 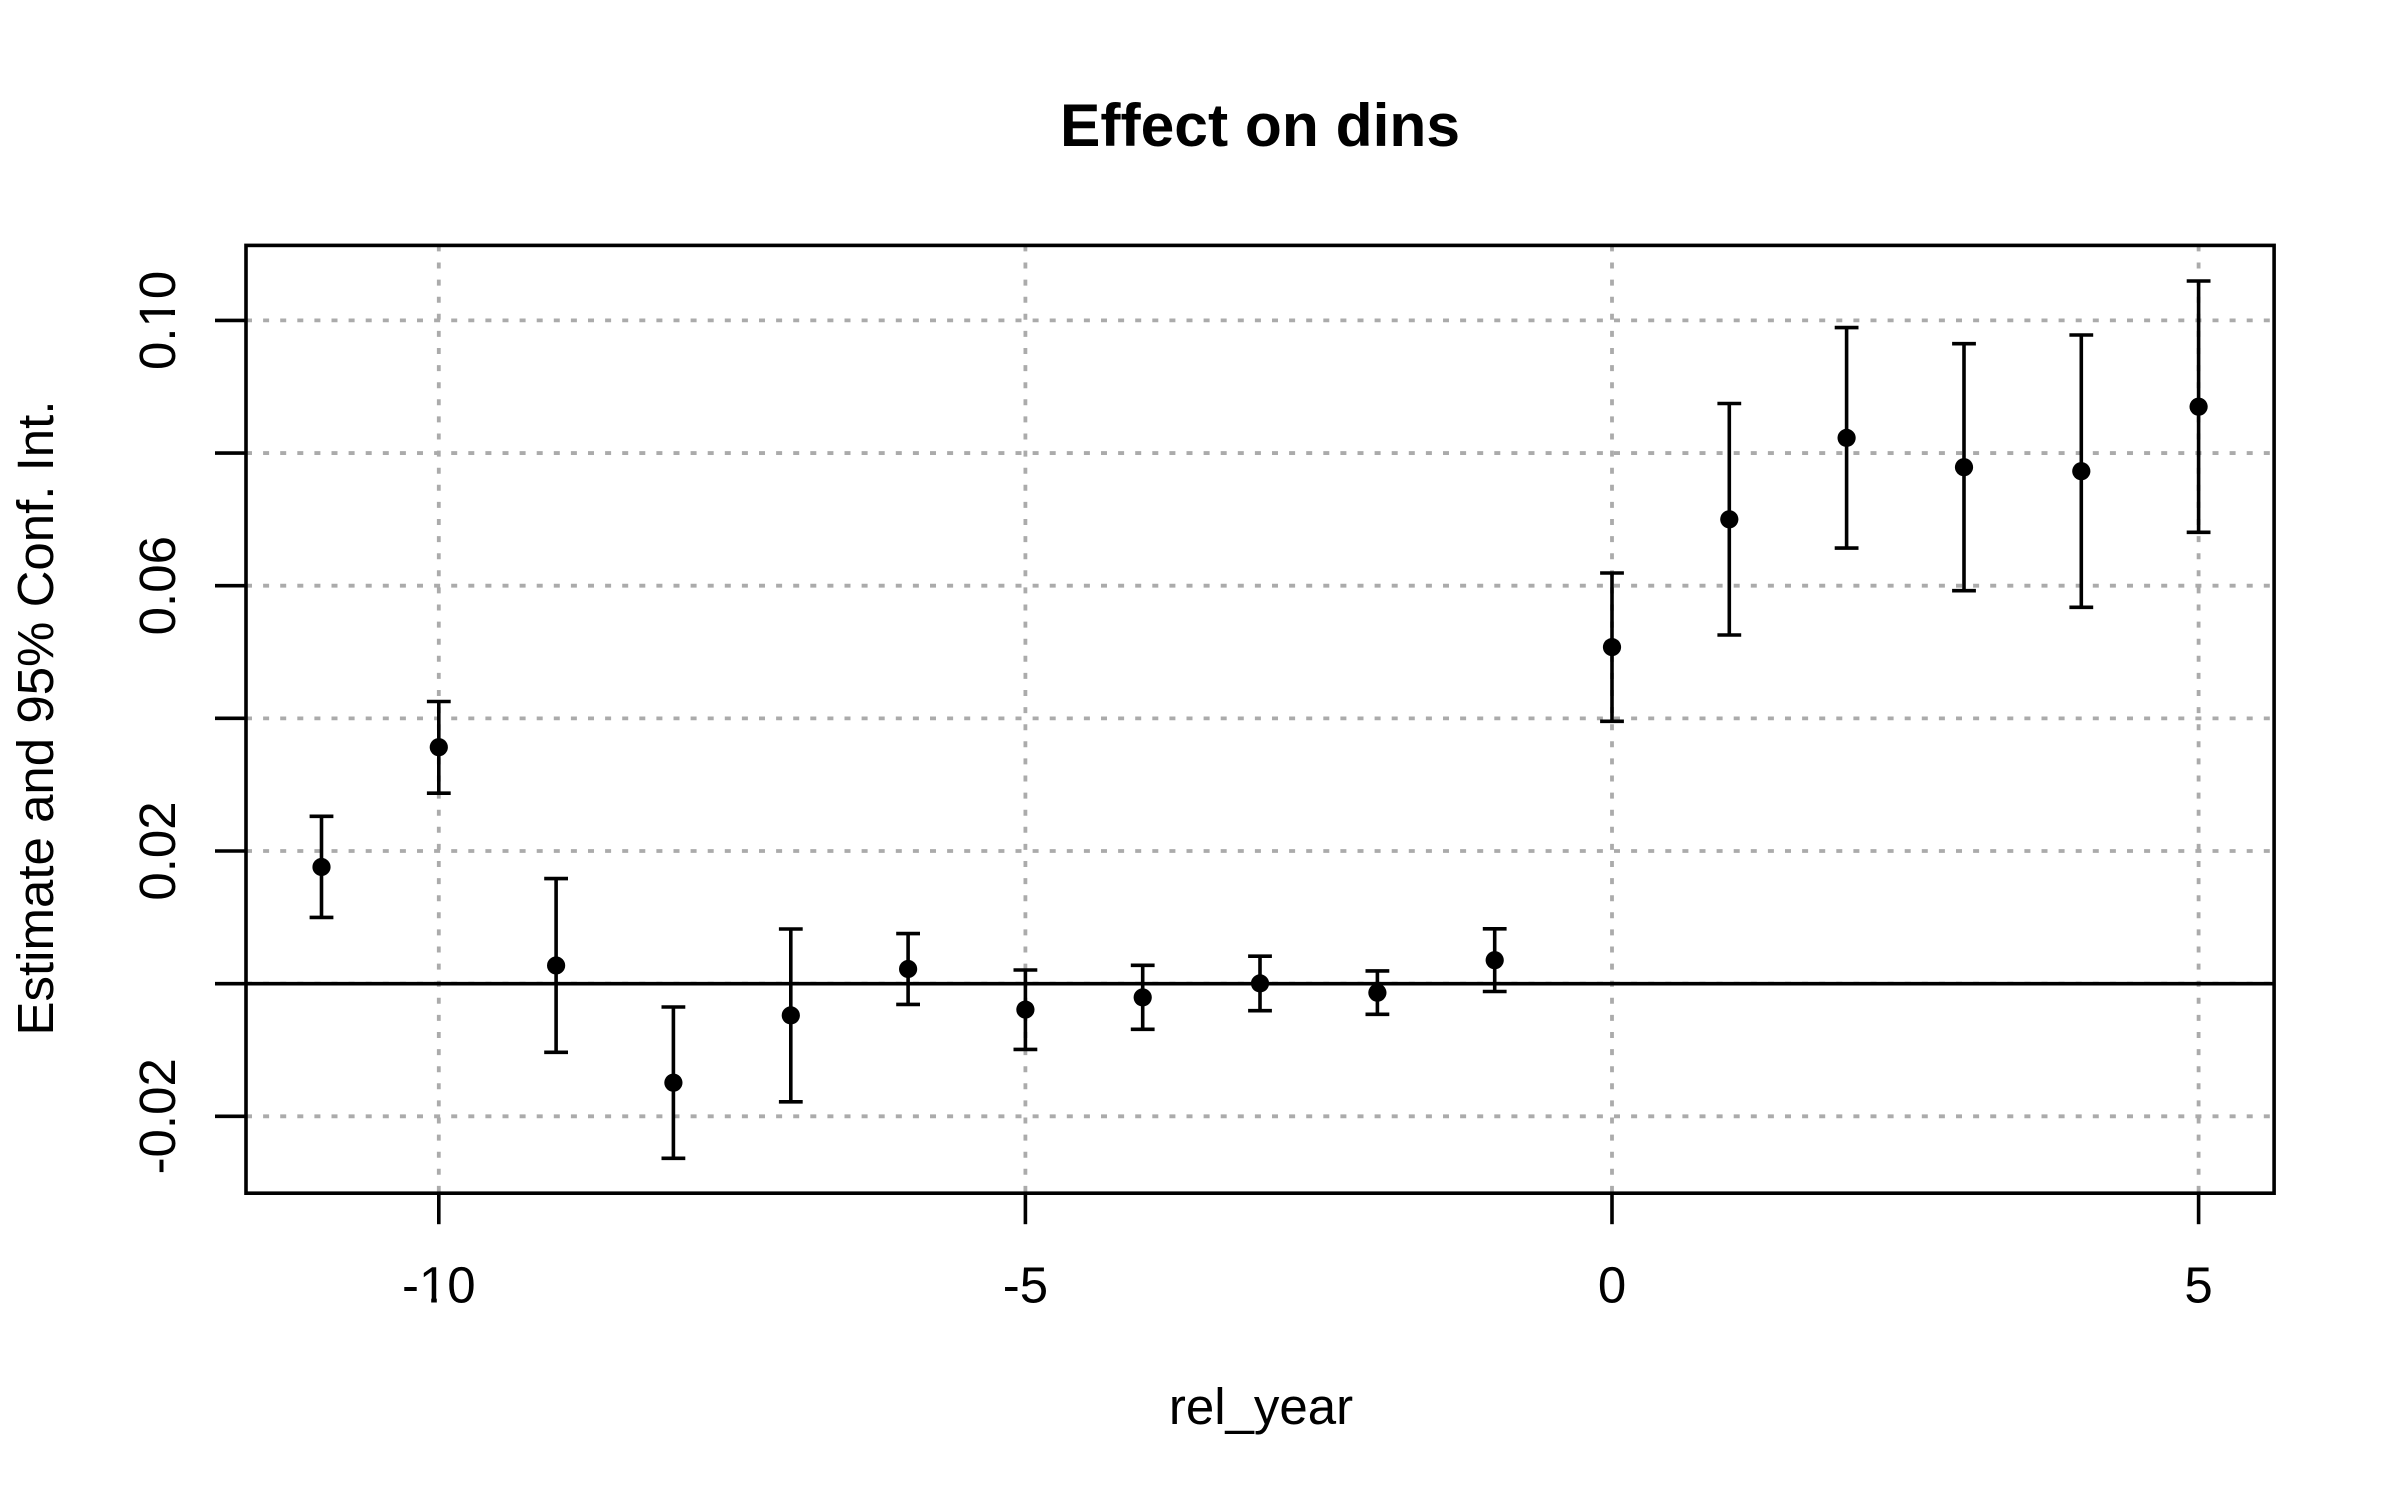 I want to click on svg-text: 0, so click(x=1612, y=1285).